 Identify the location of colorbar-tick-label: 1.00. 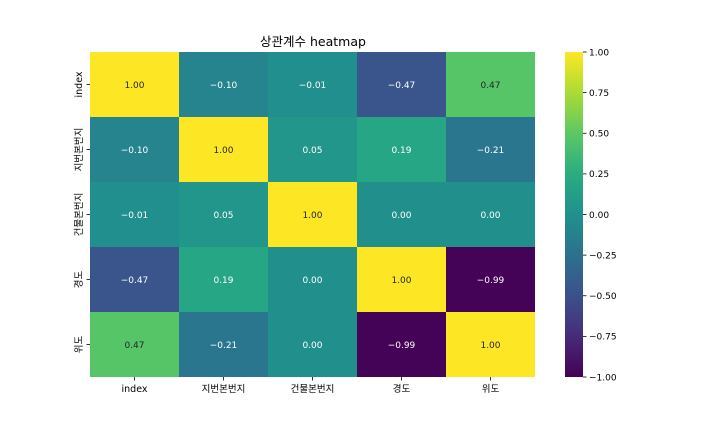
(599, 53).